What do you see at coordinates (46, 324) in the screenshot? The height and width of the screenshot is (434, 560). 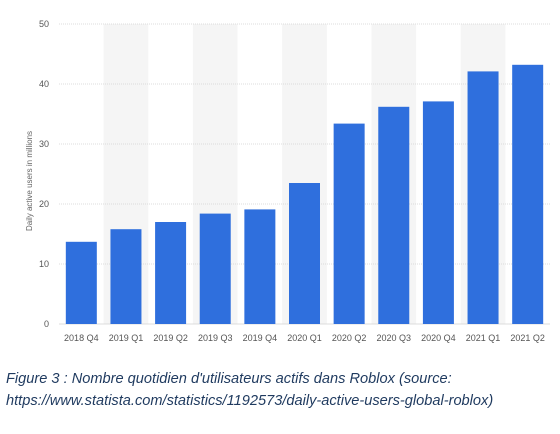 I see `y-tick-label: 0` at bounding box center [46, 324].